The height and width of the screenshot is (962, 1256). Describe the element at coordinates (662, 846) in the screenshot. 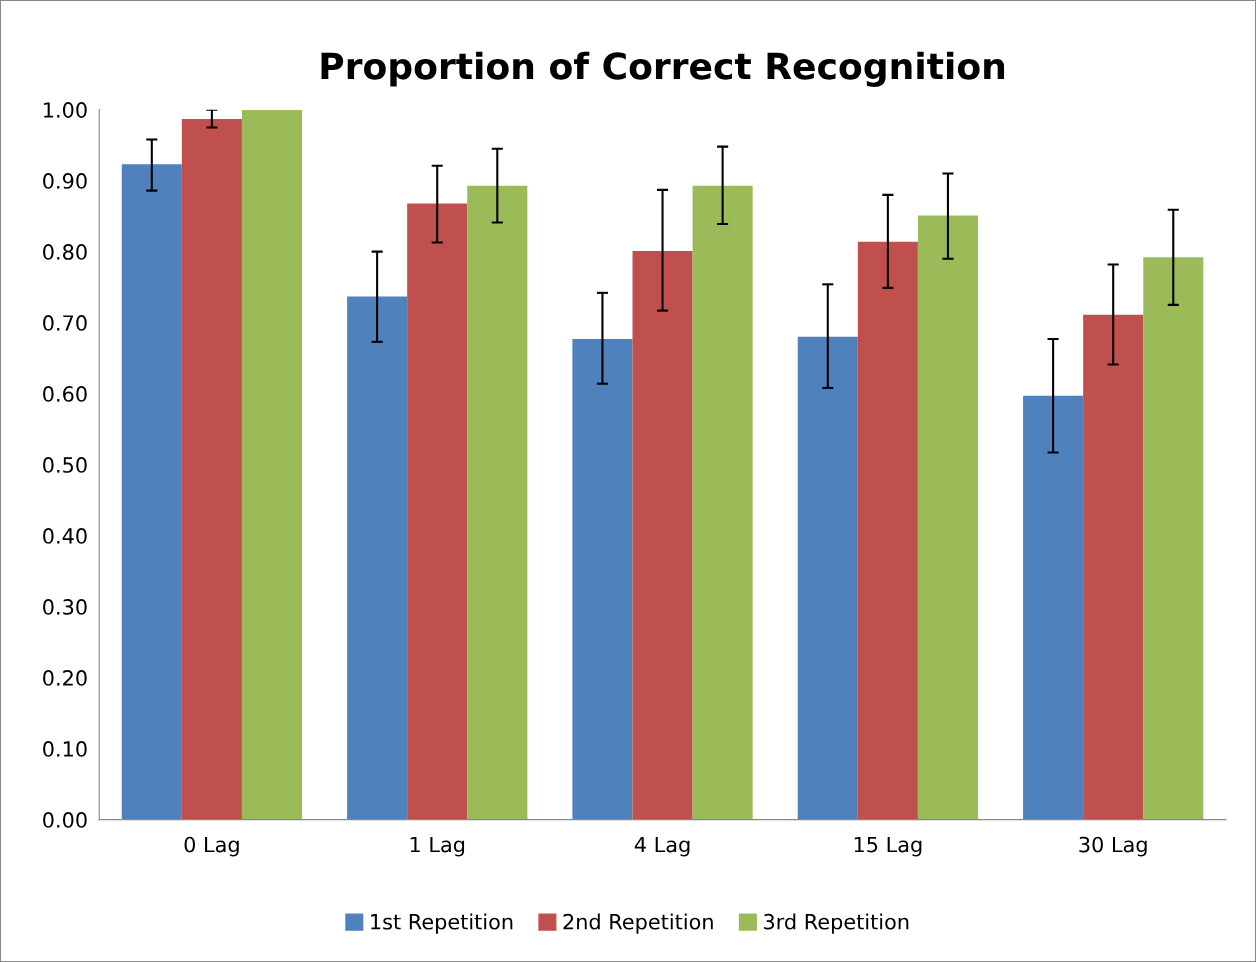

I see `x-tick-label: 4 Lag` at that location.